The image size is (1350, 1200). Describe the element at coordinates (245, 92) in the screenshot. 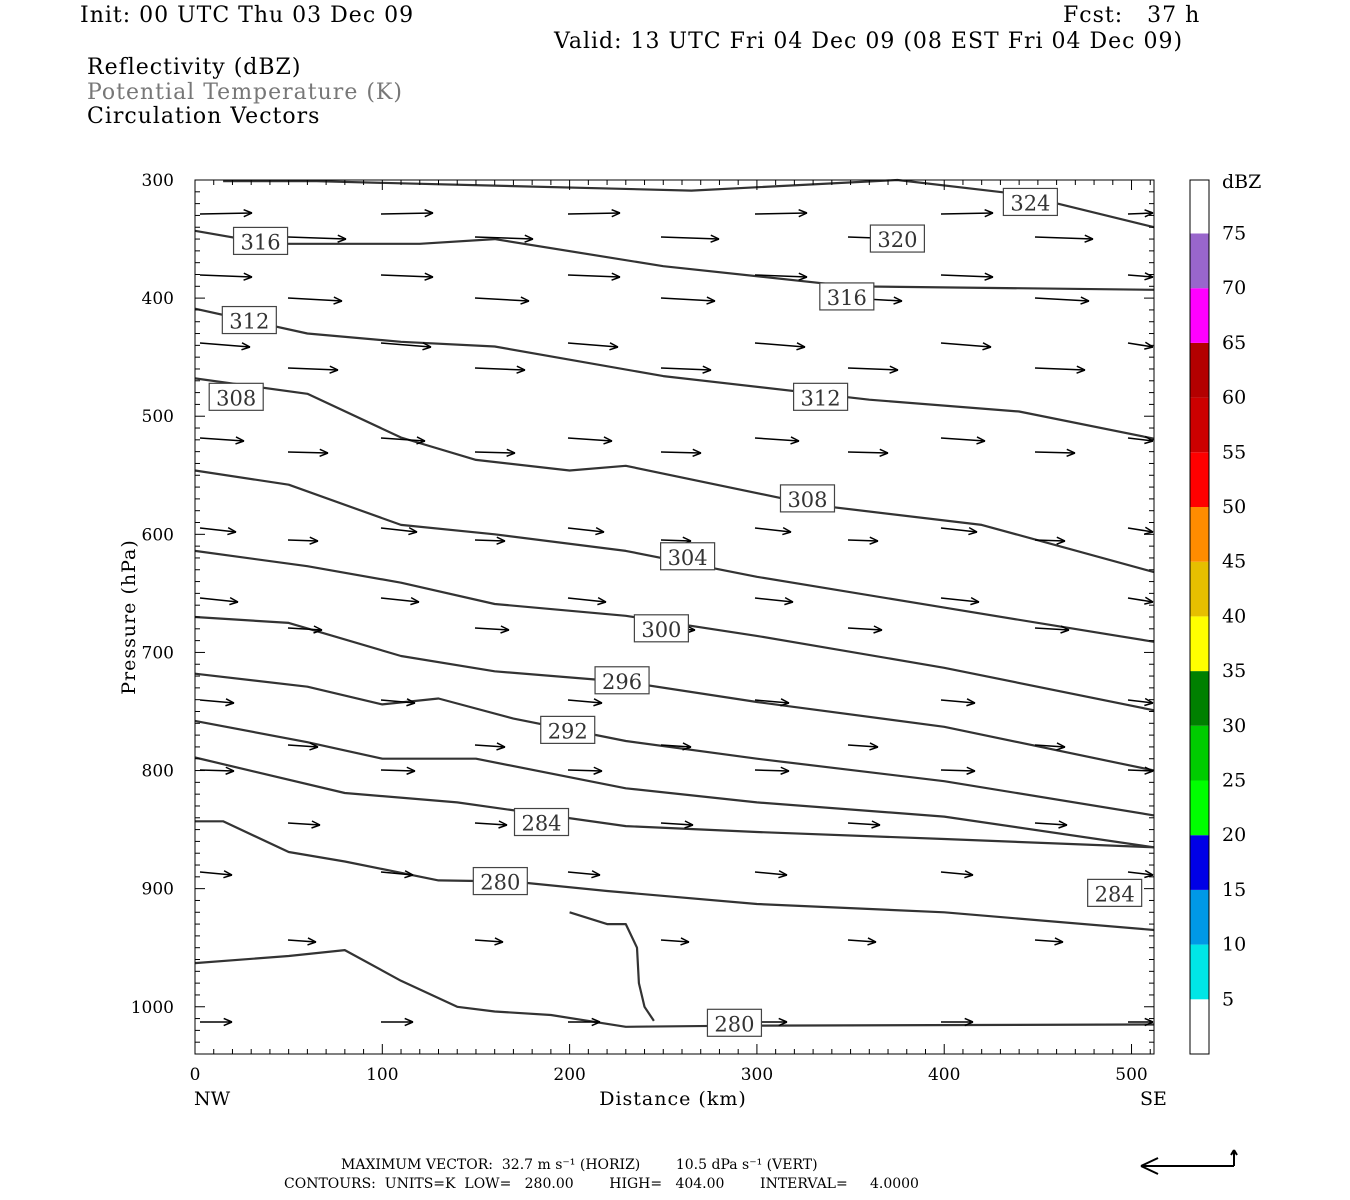

I see `field-potential-temperature: Potential Temperature (K)` at that location.